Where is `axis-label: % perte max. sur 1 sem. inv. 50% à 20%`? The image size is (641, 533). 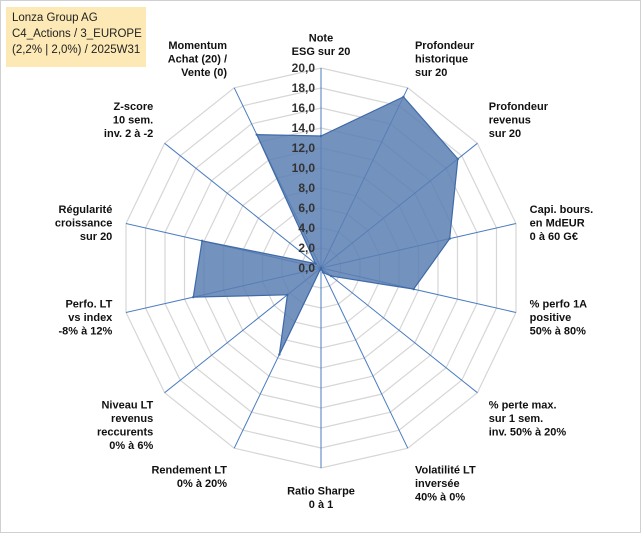 axis-label: % perte max. sur 1 sem. inv. 50% à 20% is located at coordinates (528, 419).